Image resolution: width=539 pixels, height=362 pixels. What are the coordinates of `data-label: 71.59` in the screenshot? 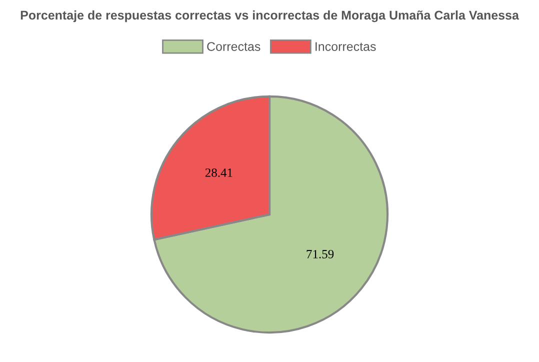 It's located at (320, 254).